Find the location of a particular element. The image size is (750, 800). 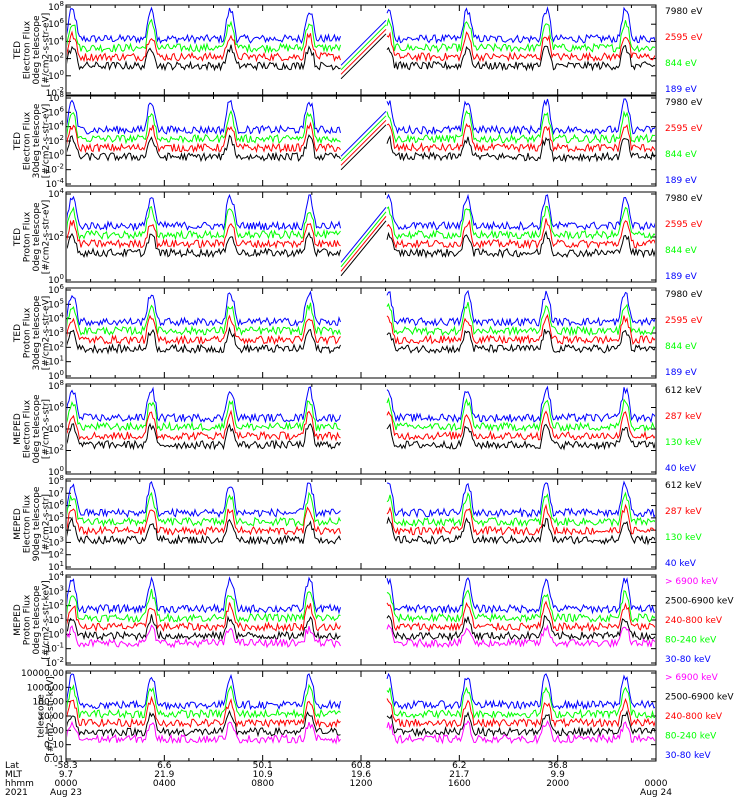

y-tick-label: 10.00 is located at coordinates (51, 717).